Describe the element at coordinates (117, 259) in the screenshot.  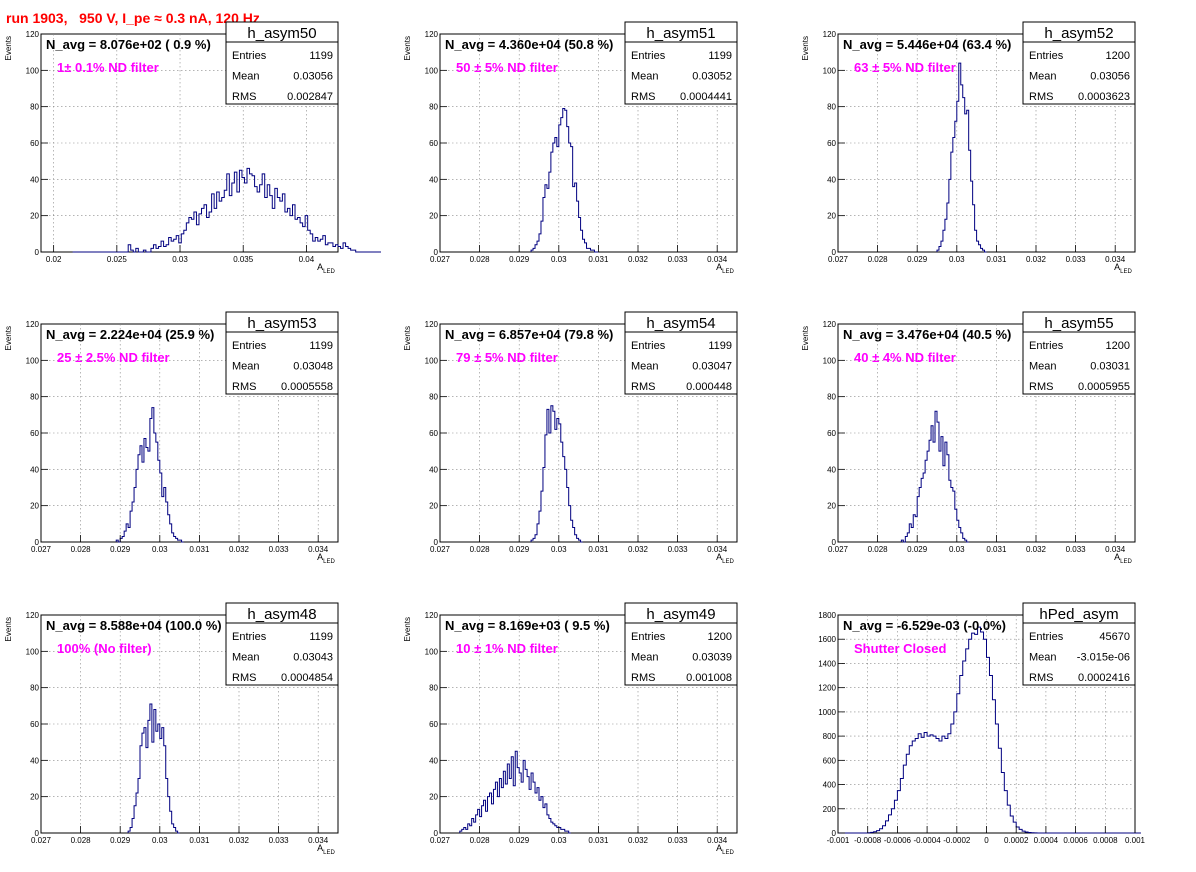
I see `x-tick-label: 0.025` at that location.